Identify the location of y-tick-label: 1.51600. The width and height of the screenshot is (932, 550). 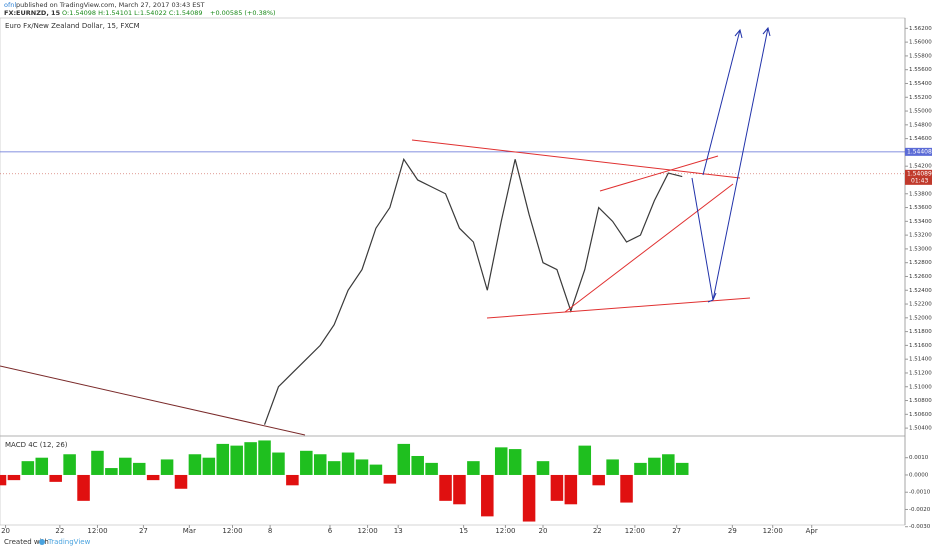
(920, 346).